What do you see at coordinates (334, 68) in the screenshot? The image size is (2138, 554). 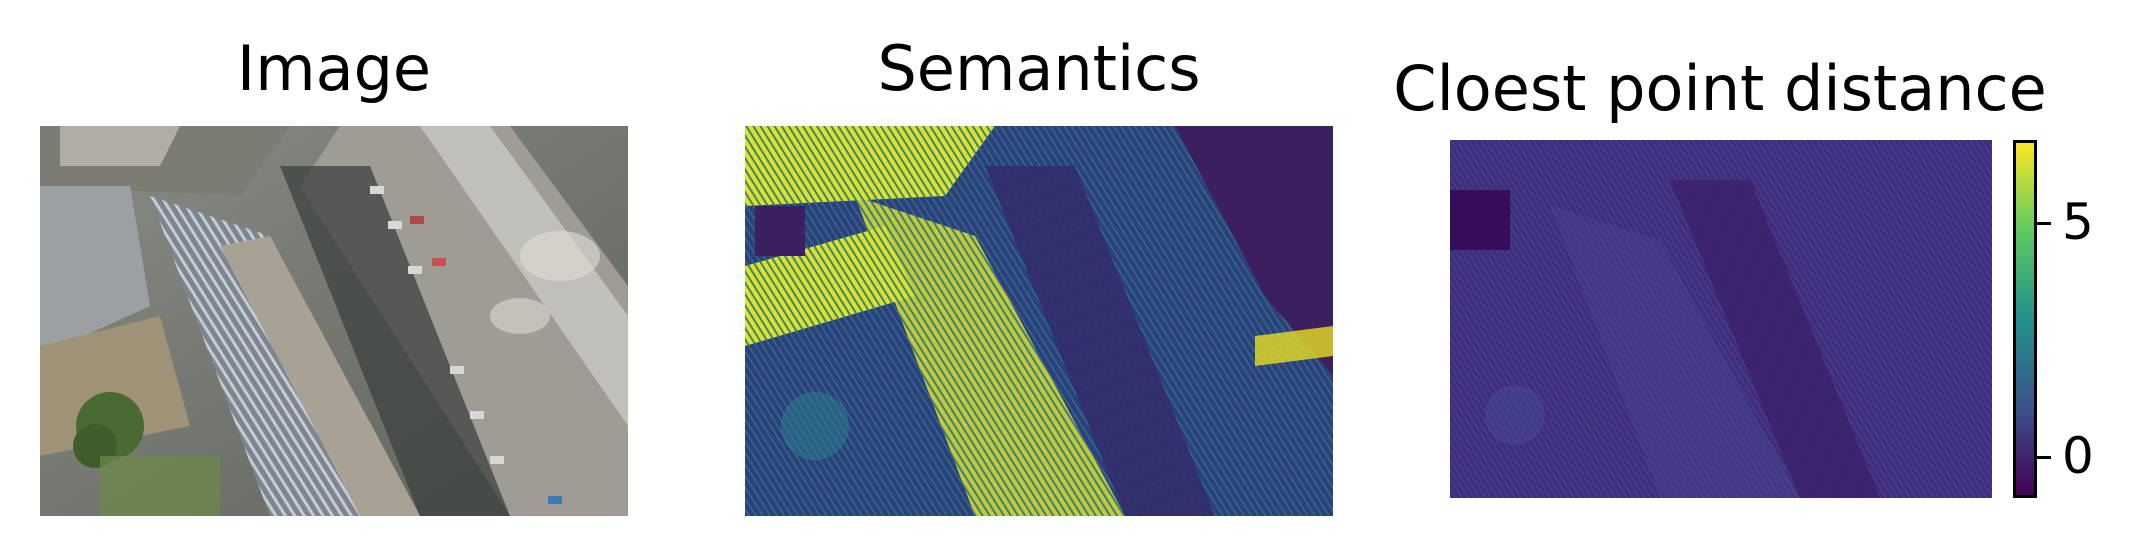 I see `image-panel-title: Image` at bounding box center [334, 68].